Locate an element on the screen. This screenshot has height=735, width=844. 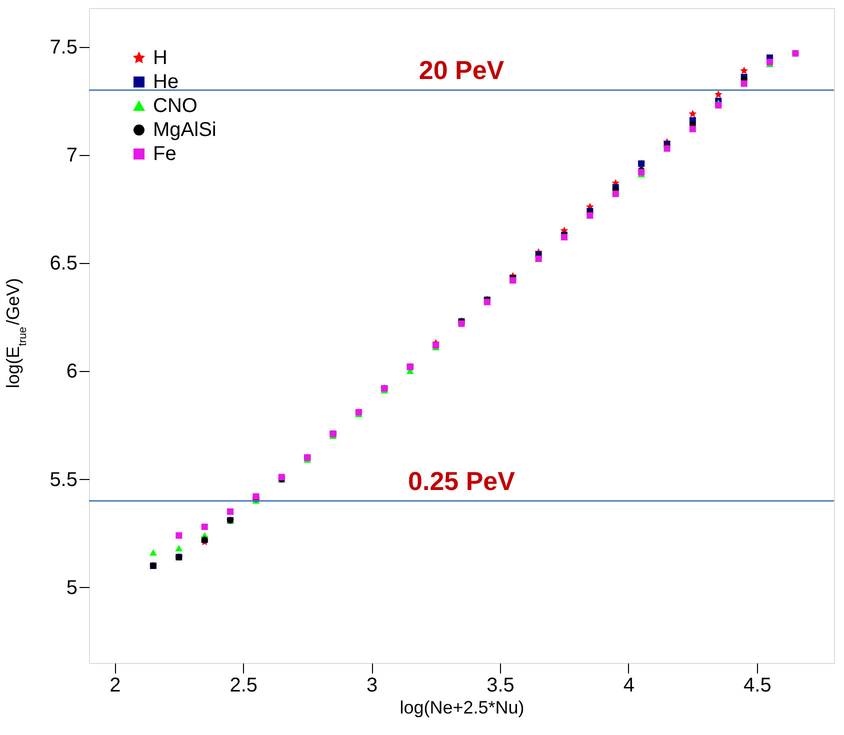
y-tick-label: 6.5 is located at coordinates (64, 263).